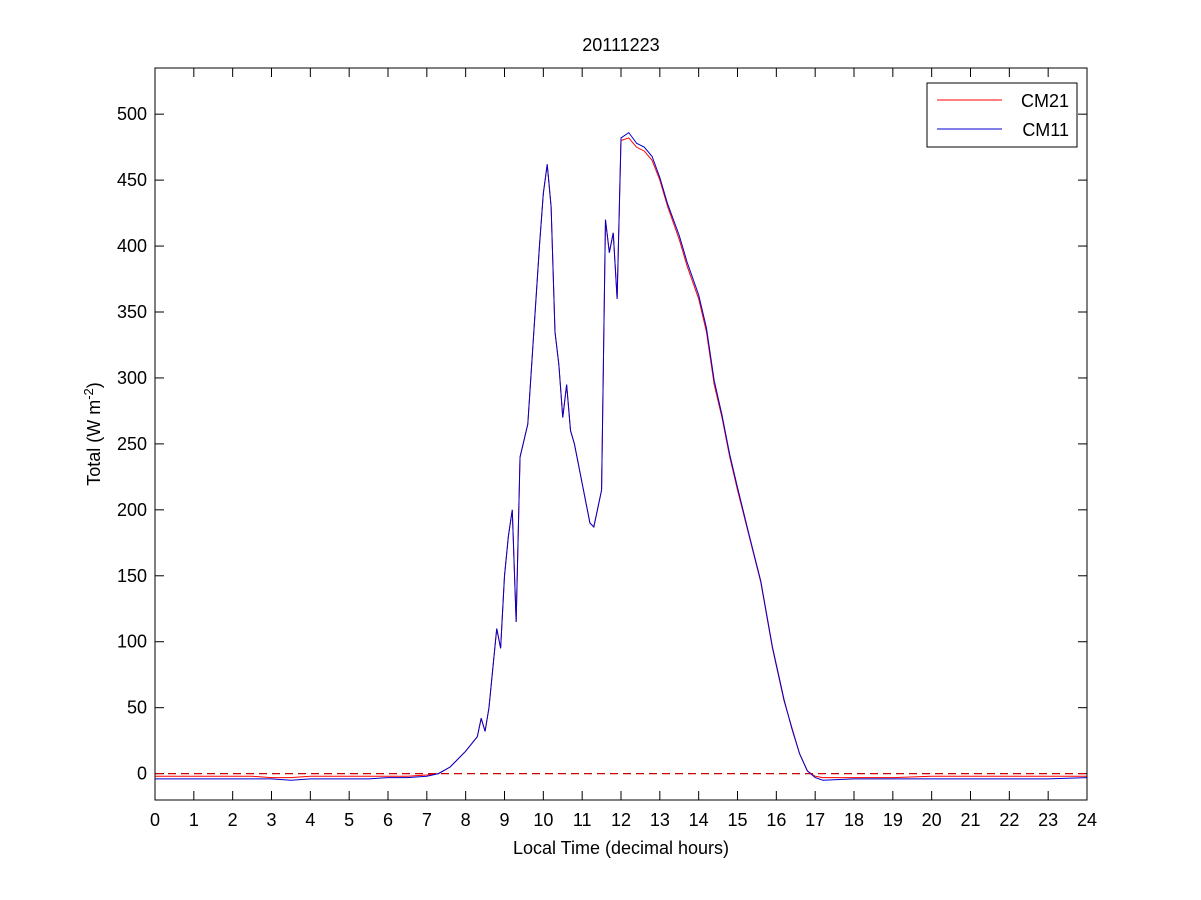 This screenshot has height=900, width=1201. Describe the element at coordinates (155, 820) in the screenshot. I see `x-tick-label: 0` at that location.